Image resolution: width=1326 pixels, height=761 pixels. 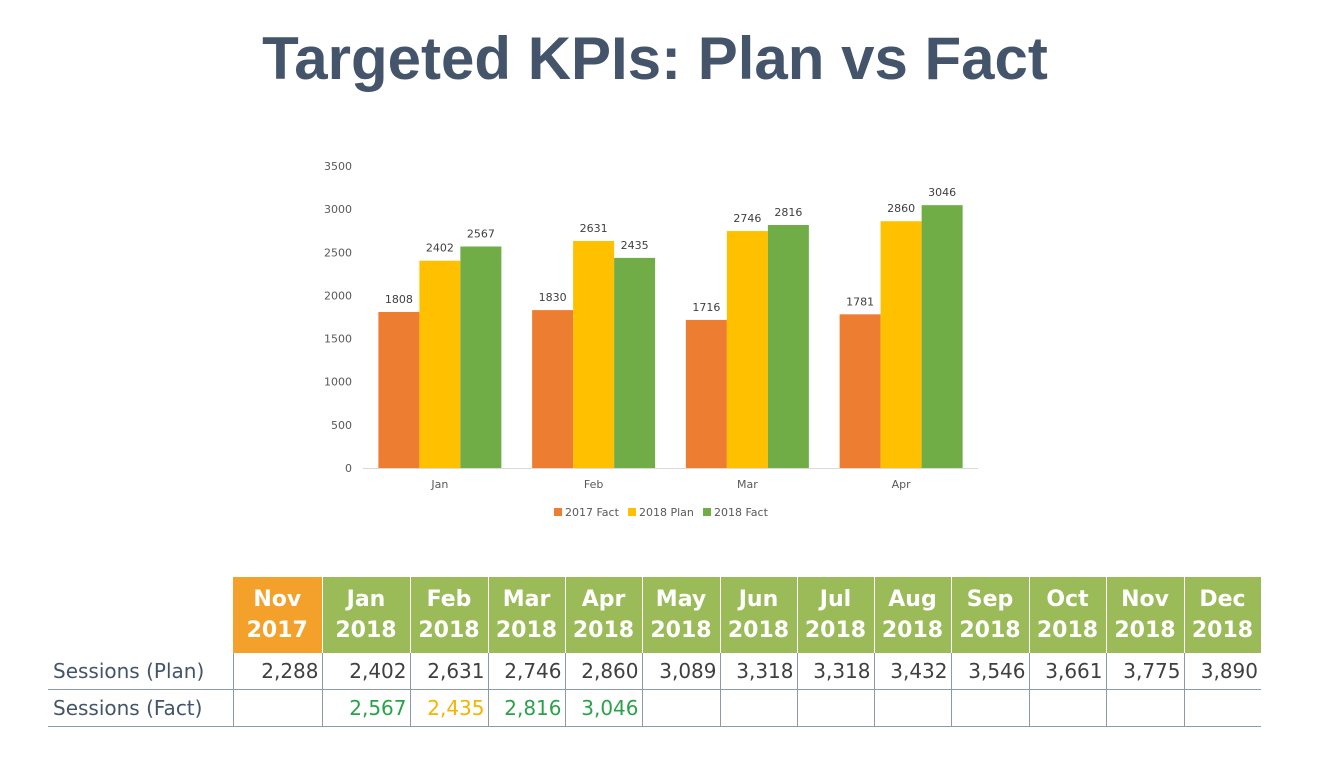 I want to click on bar-2017-fact-mar, so click(x=706, y=393).